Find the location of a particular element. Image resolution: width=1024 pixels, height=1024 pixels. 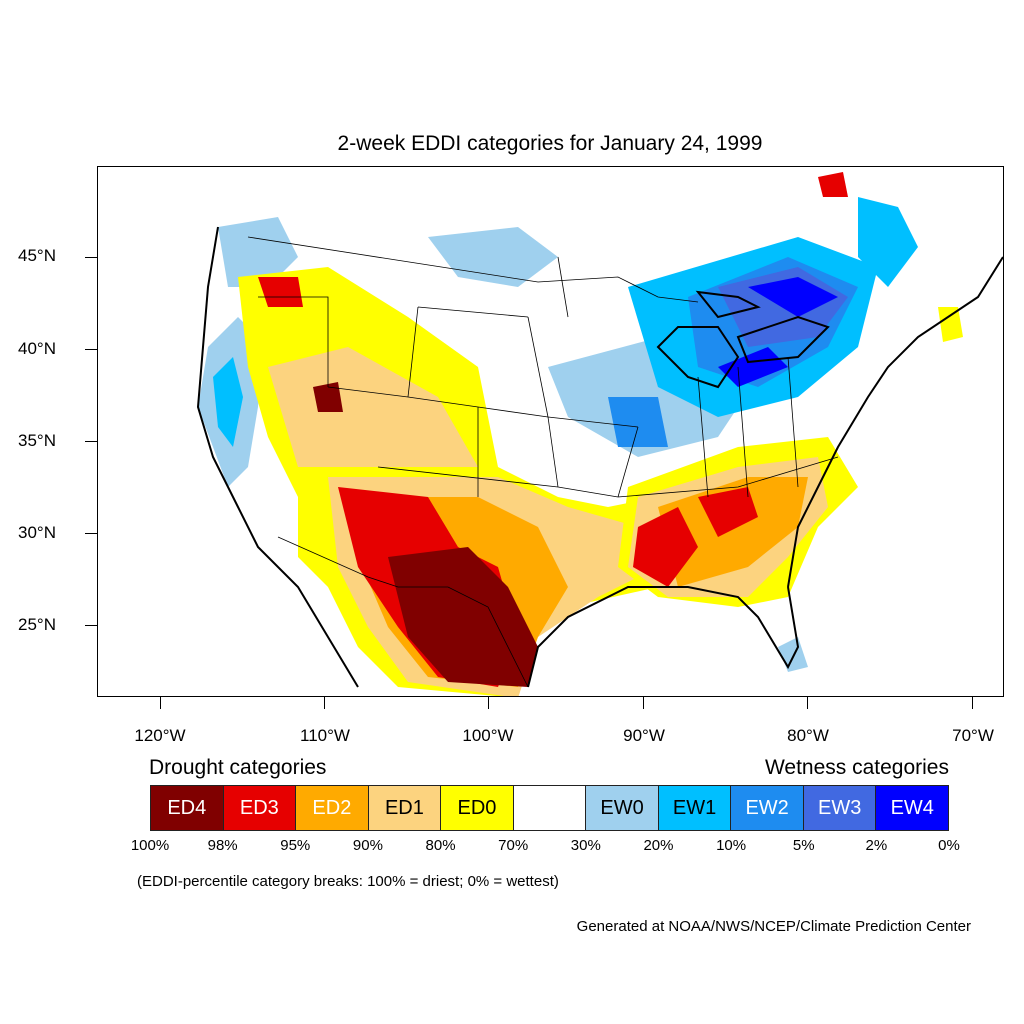

lon-label-70w: 70°W is located at coordinates (973, 735).